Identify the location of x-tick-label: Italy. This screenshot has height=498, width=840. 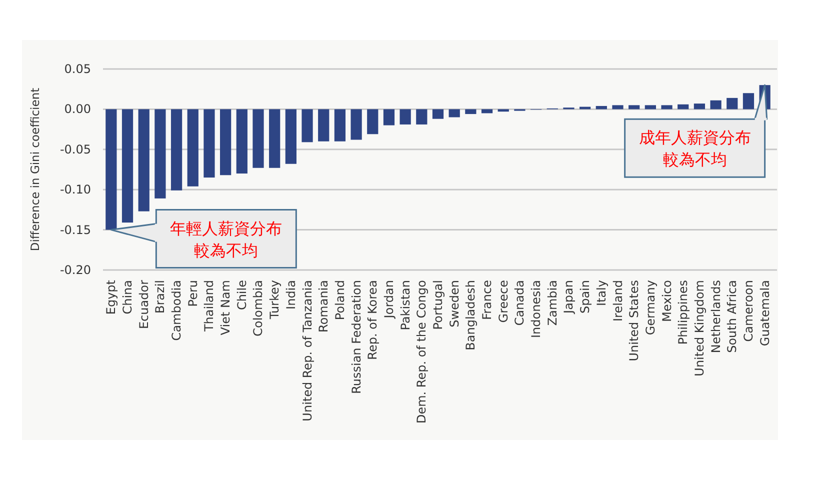
(601, 293).